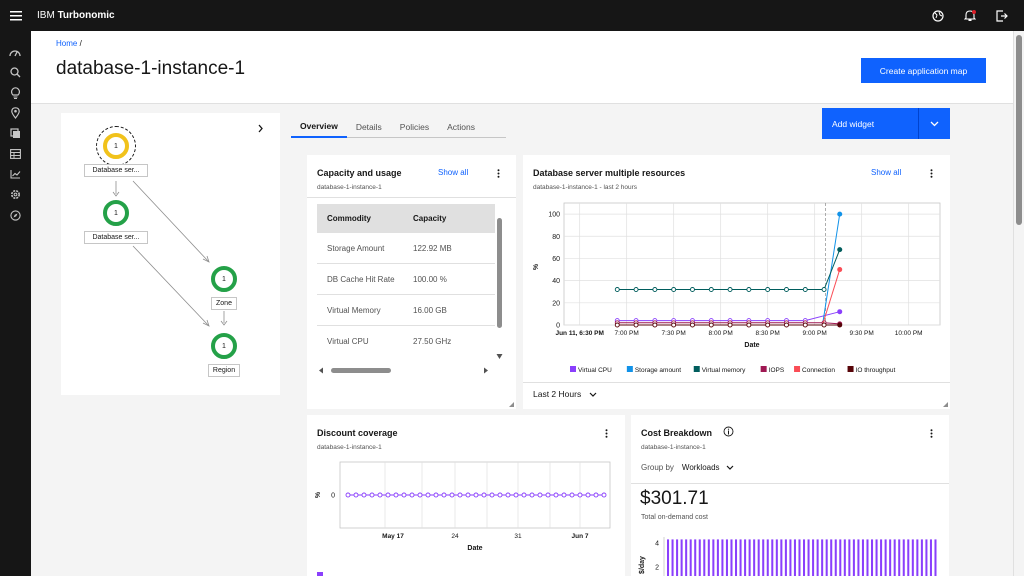  What do you see at coordinates (558, 326) in the screenshot?
I see `y-tick-label: 0` at bounding box center [558, 326].